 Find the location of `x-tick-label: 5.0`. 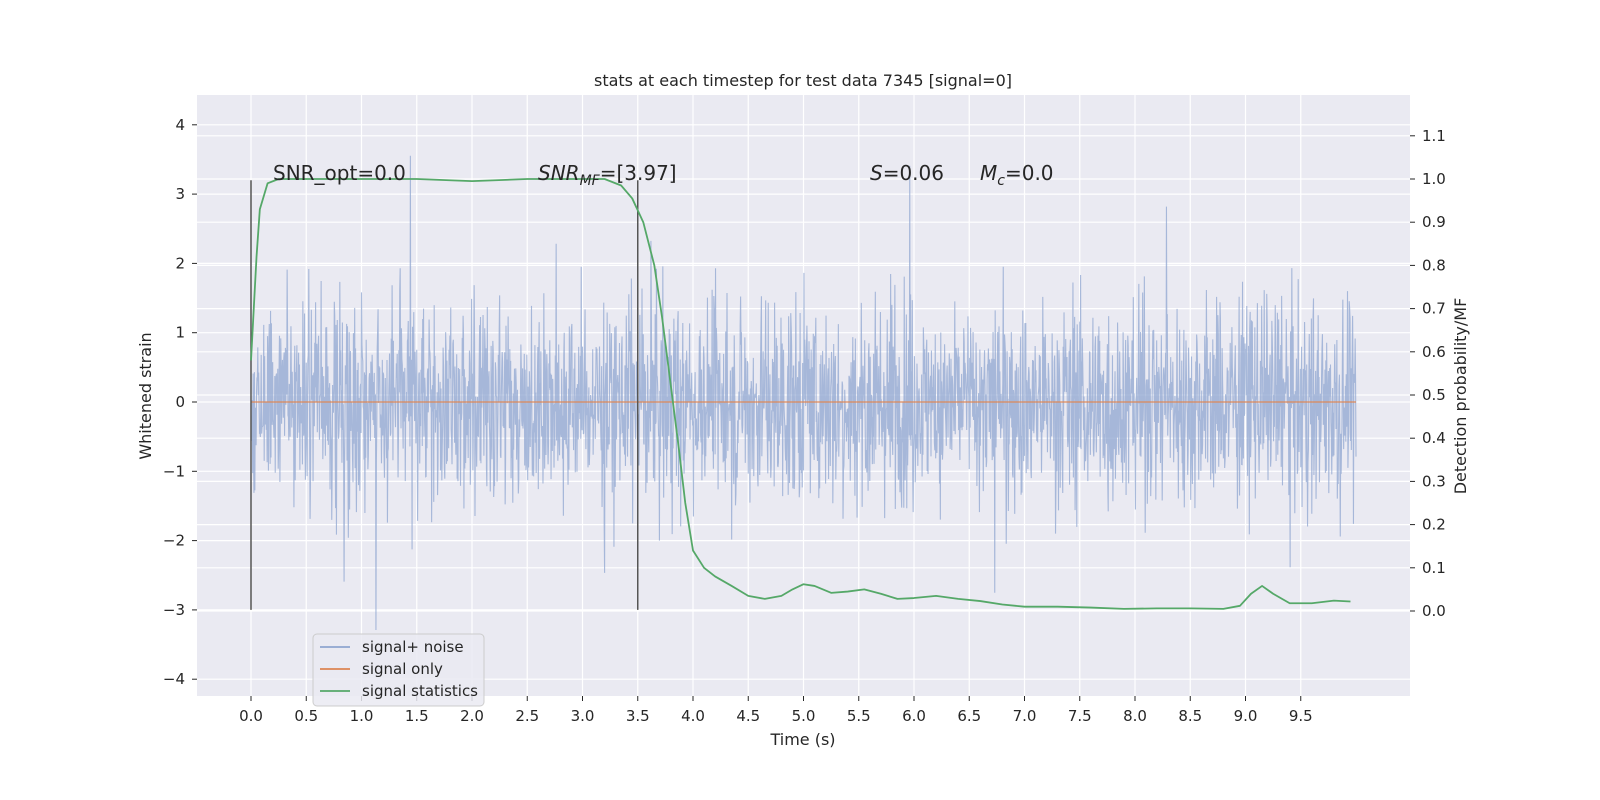

x-tick-label: 5.0 is located at coordinates (804, 716).